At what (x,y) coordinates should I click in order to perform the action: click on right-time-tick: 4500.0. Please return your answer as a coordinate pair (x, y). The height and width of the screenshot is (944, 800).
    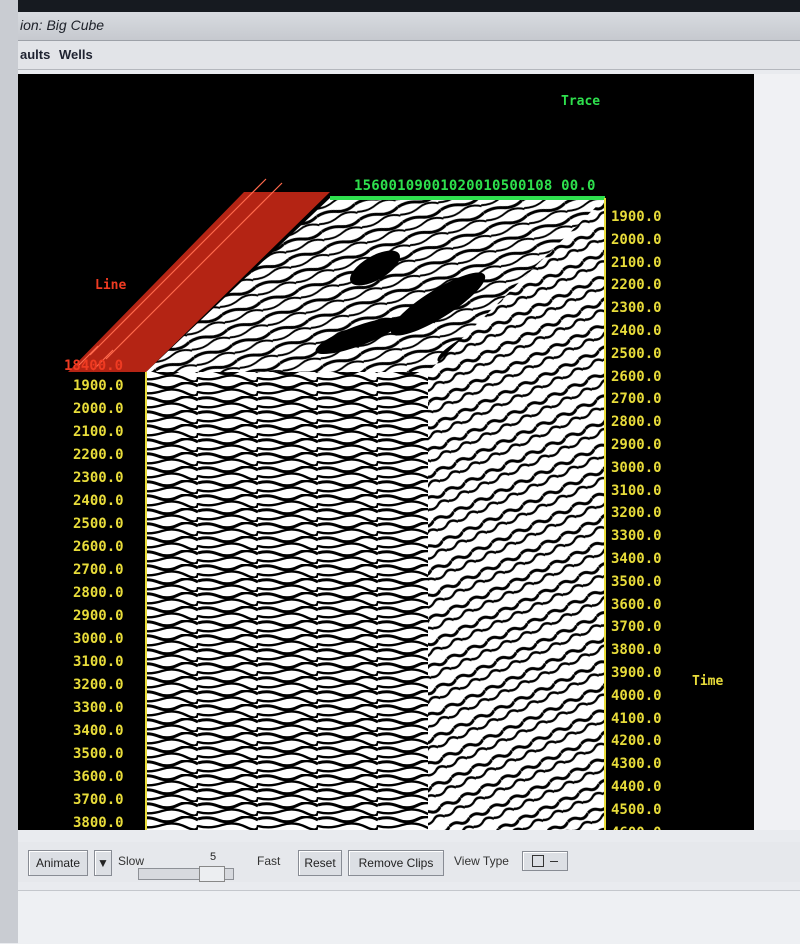
    Looking at the image, I should click on (636, 809).